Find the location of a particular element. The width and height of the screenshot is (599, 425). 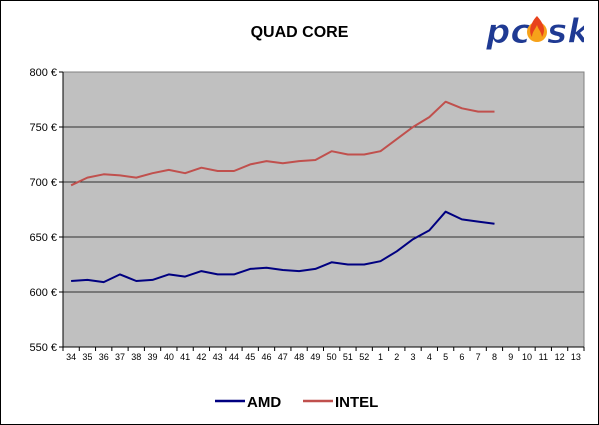

x-tick-label: 1 is located at coordinates (380, 357).